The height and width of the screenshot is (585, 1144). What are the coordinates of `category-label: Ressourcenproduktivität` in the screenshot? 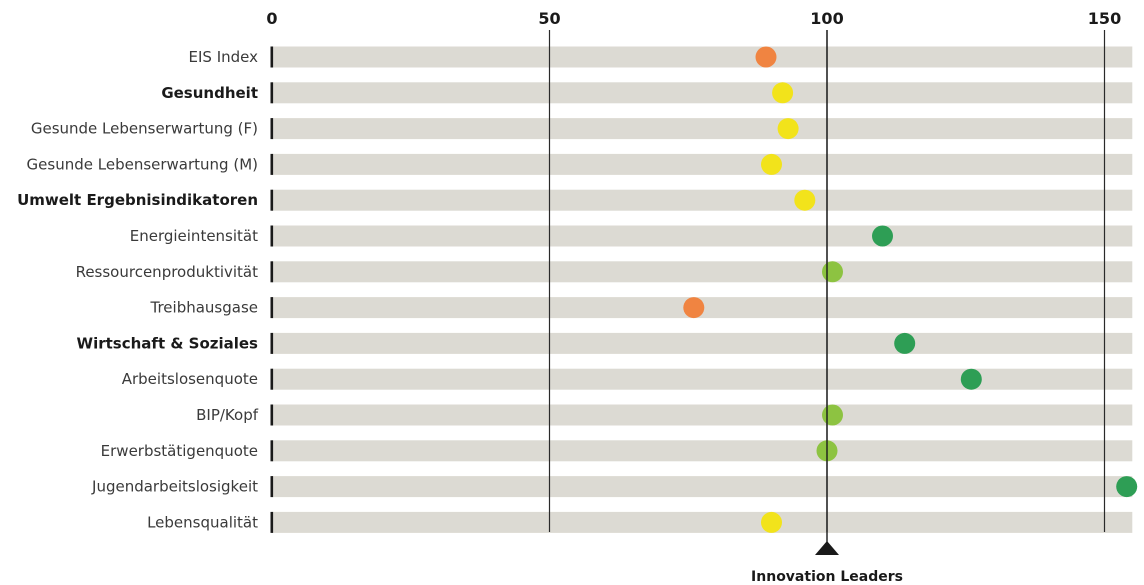 It's located at (167, 272).